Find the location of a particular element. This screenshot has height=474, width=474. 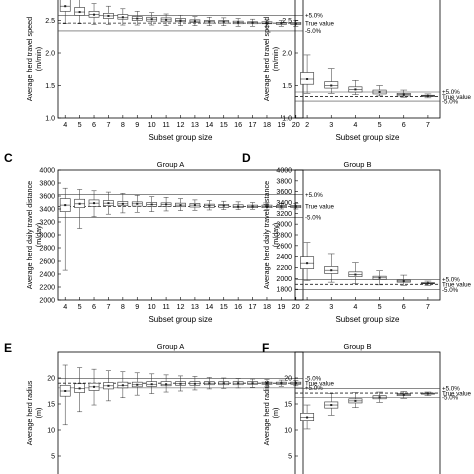

x-tick-label: 10 is located at coordinates (152, 124).